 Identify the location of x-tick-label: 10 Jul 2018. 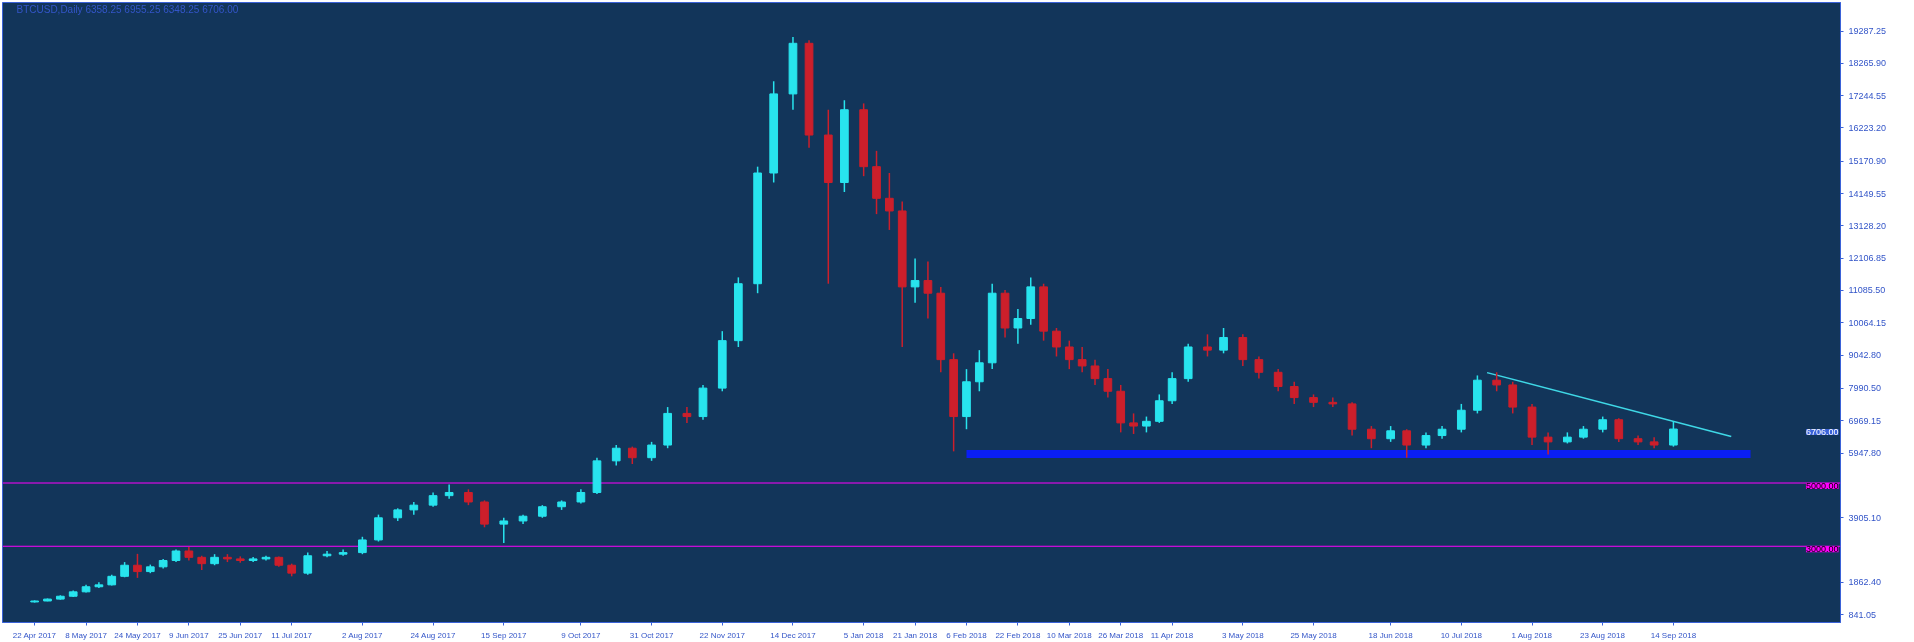
(1461, 635).